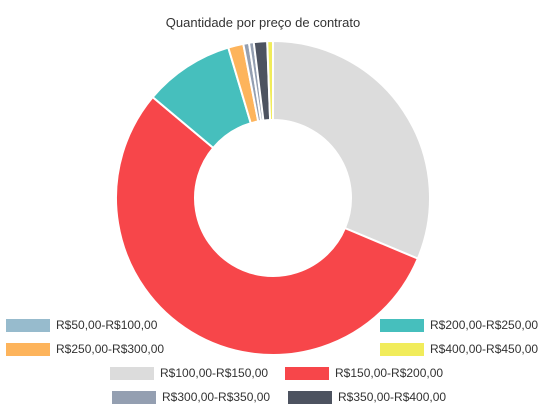 The width and height of the screenshot is (553, 411). Describe the element at coordinates (214, 373) in the screenshot. I see `legend-label: R$100,00-R$150,00` at that location.